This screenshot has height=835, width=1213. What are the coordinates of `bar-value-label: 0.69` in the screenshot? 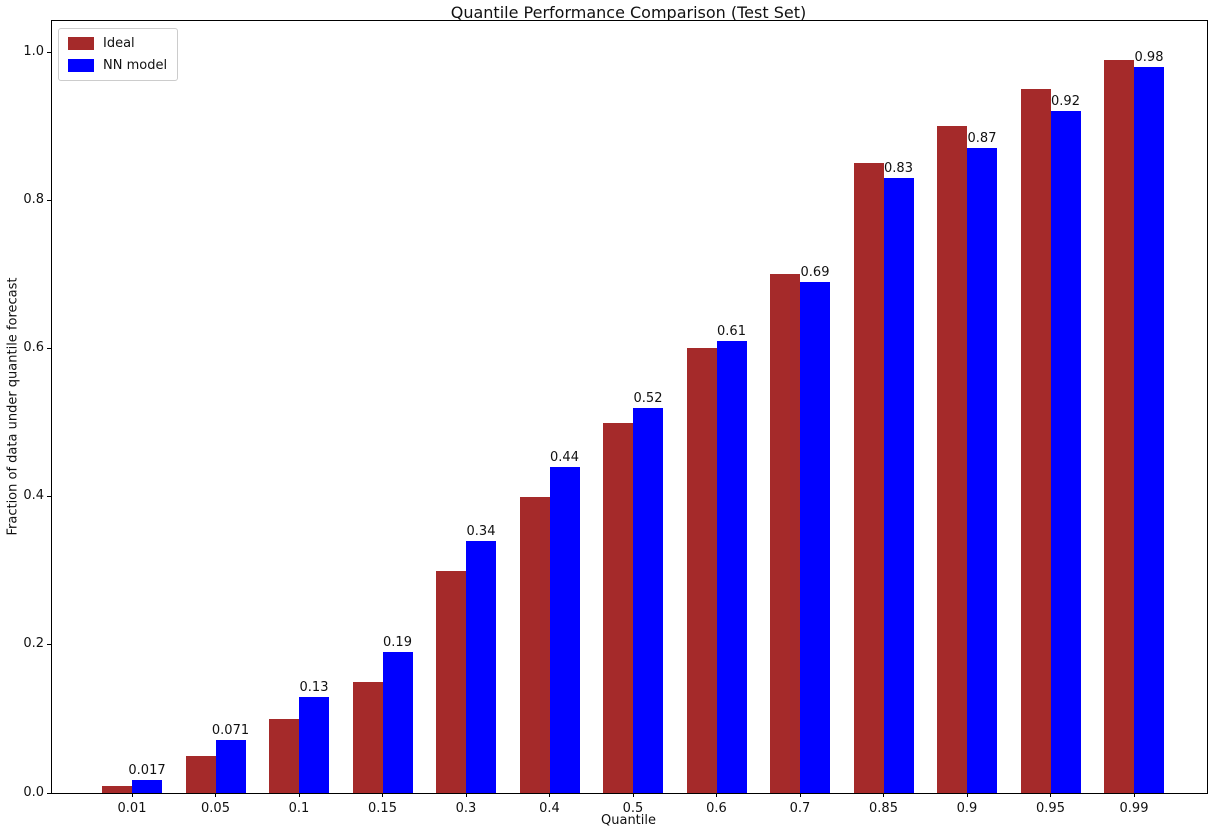 It's located at (815, 272).